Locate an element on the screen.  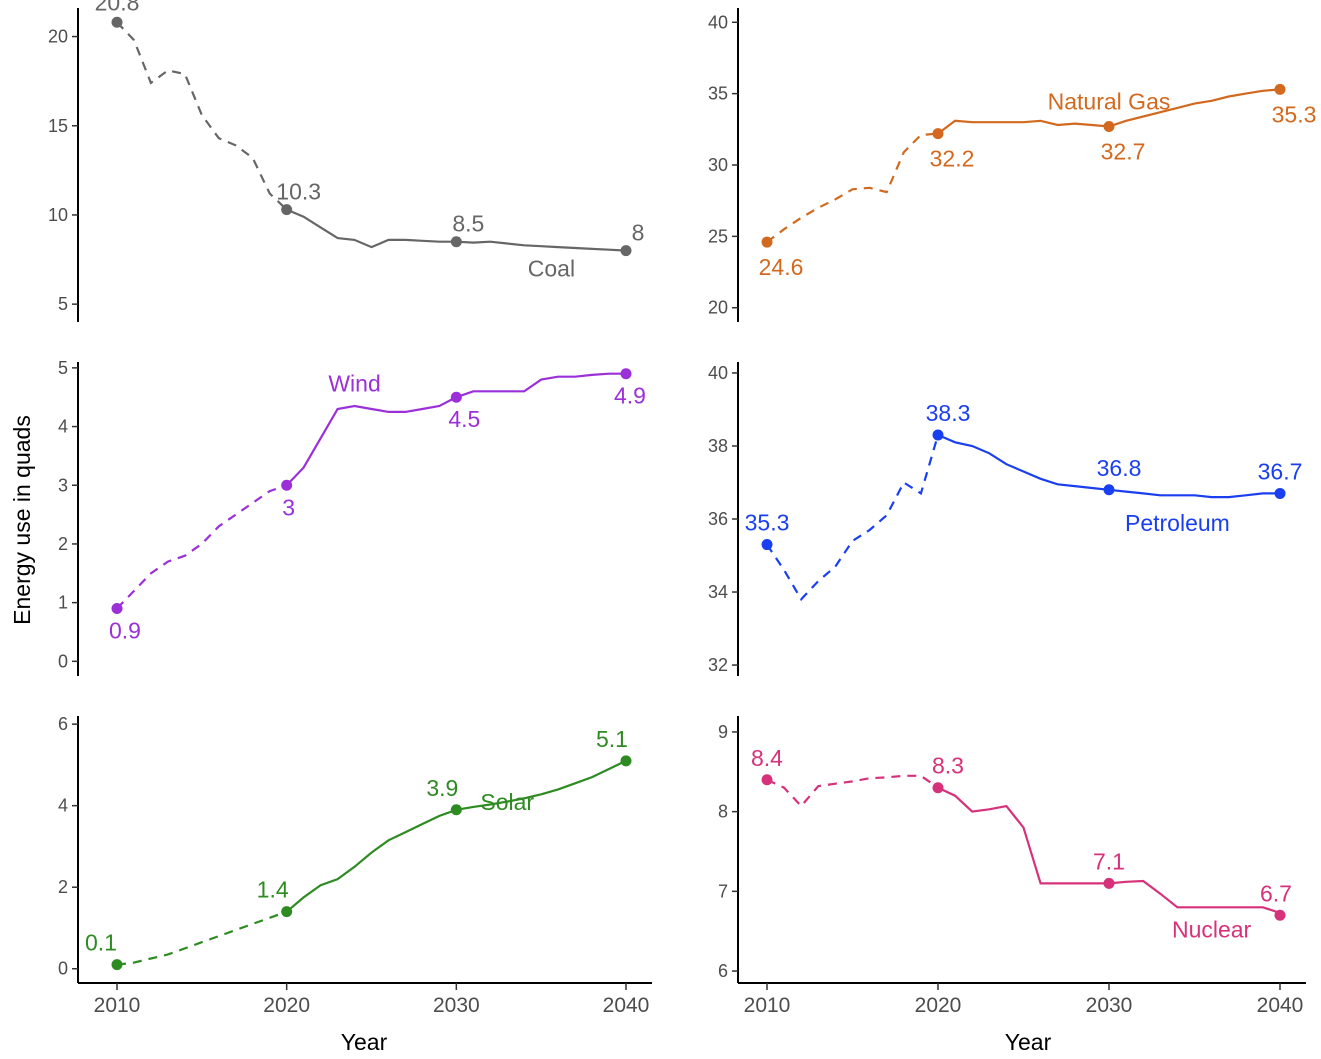
bottom-right-x-tick-label: 2020 is located at coordinates (938, 1005).